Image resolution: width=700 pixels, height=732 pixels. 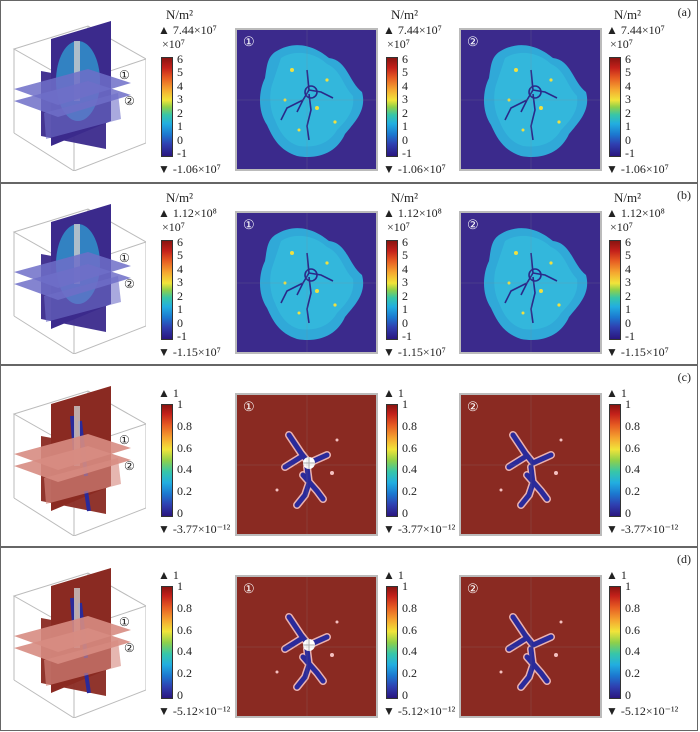 What do you see at coordinates (630, 336) in the screenshot?
I see `colorbar-tick: -1` at bounding box center [630, 336].